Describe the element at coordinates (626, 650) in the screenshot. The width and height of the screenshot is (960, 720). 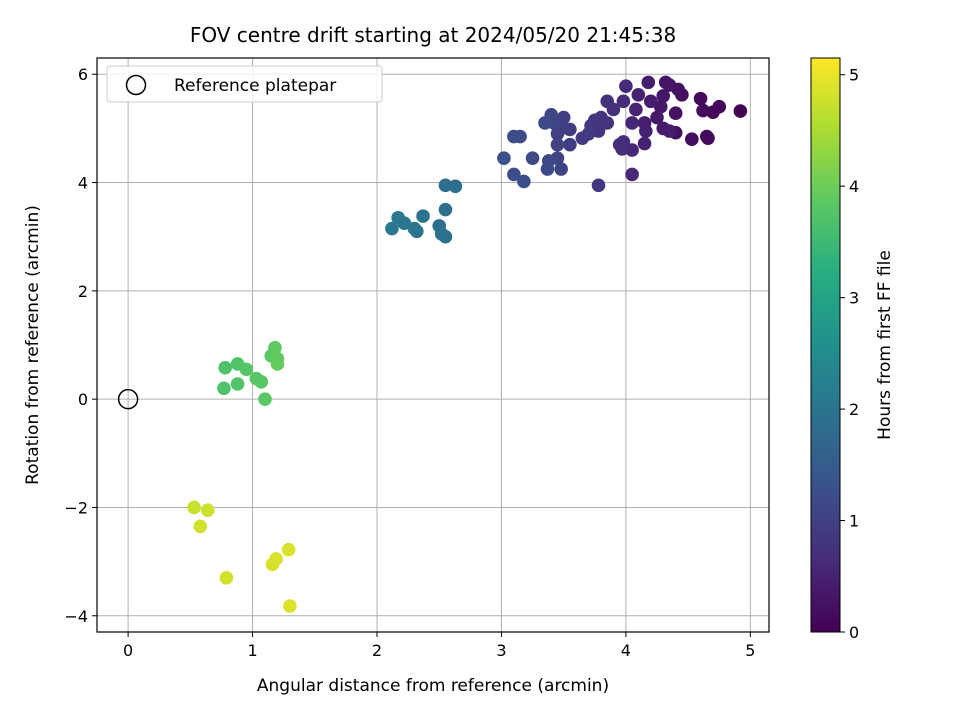
I see `x-tick-label: 4` at that location.